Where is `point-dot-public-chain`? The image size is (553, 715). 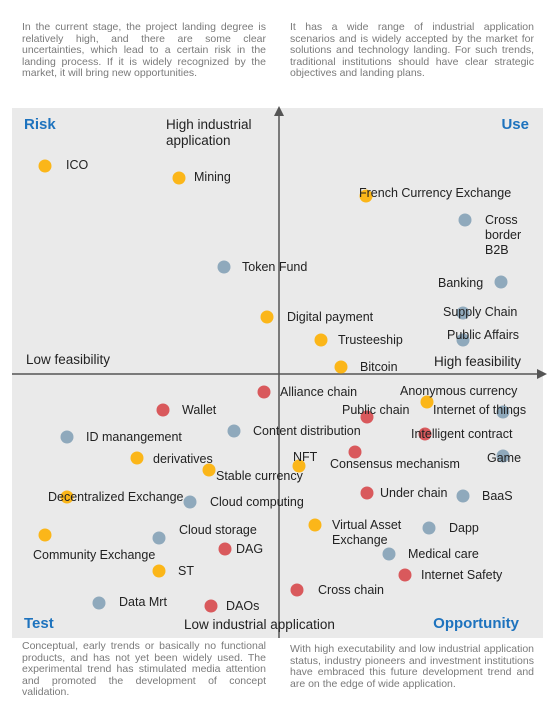
point-dot-public-chain is located at coordinates (367, 417).